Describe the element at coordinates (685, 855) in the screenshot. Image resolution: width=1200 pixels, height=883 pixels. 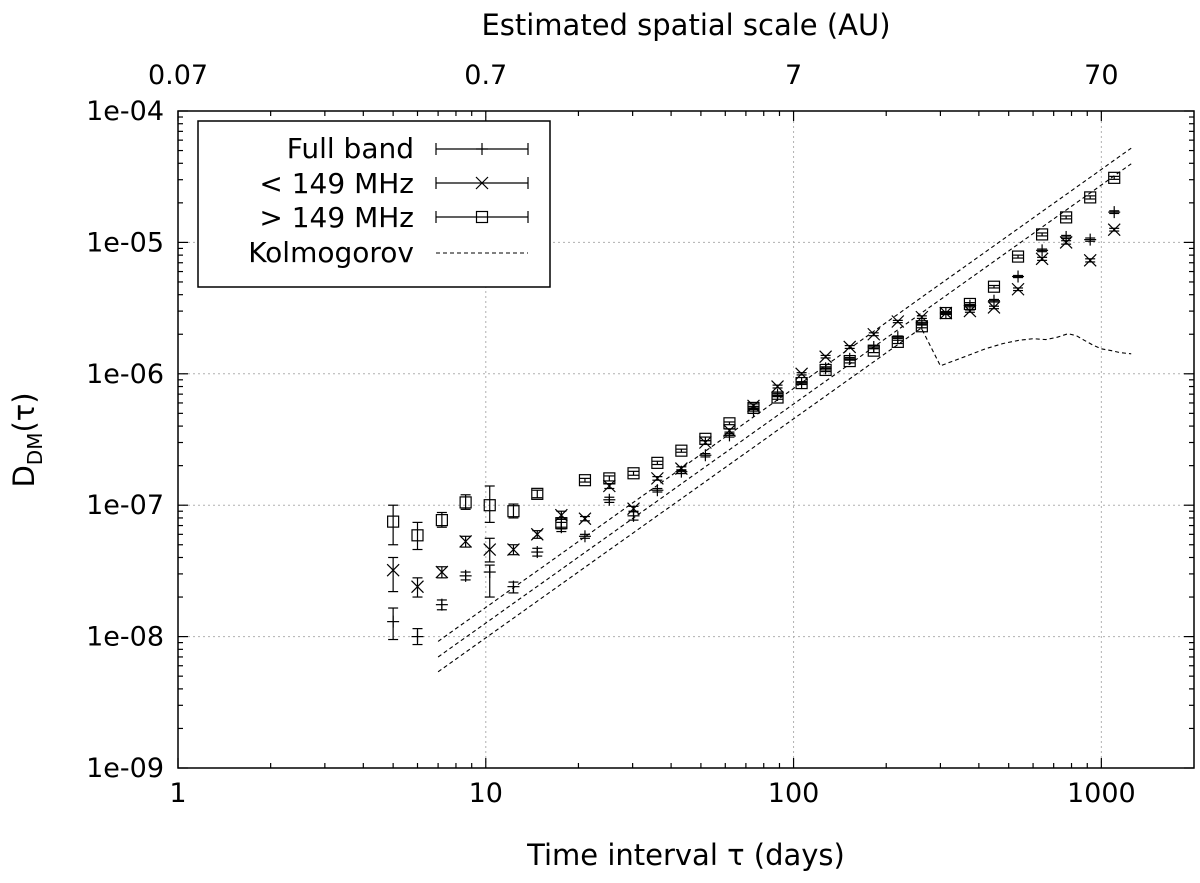
I see `x-axis-title: Time interval τ (days)` at that location.